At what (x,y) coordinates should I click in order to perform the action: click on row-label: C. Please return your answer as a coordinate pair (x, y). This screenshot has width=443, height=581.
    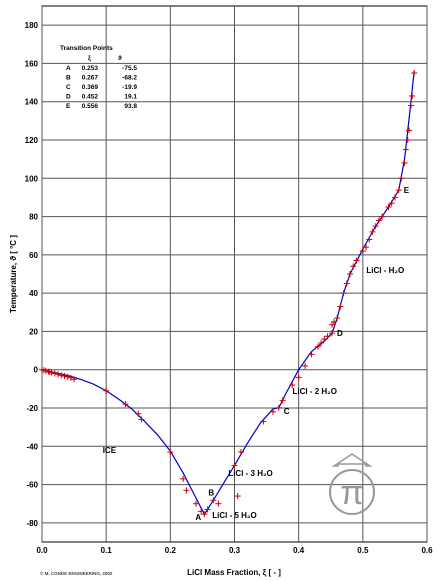
    Looking at the image, I should click on (68, 87).